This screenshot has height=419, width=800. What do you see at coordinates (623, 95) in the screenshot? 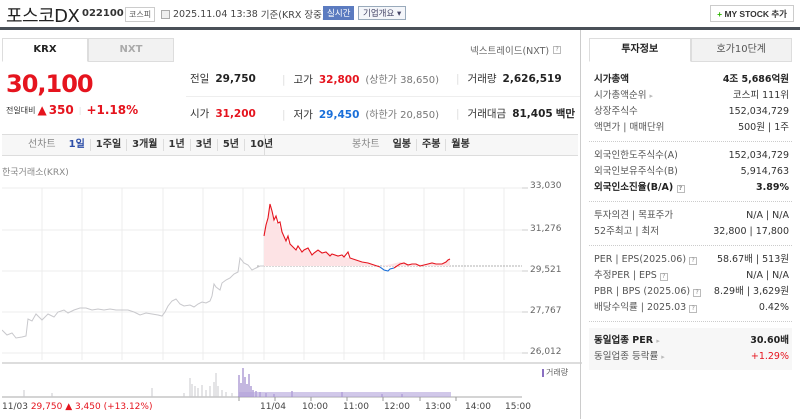
I see `market-cap-rank-label: 시가총액순위 ▸` at bounding box center [623, 95].